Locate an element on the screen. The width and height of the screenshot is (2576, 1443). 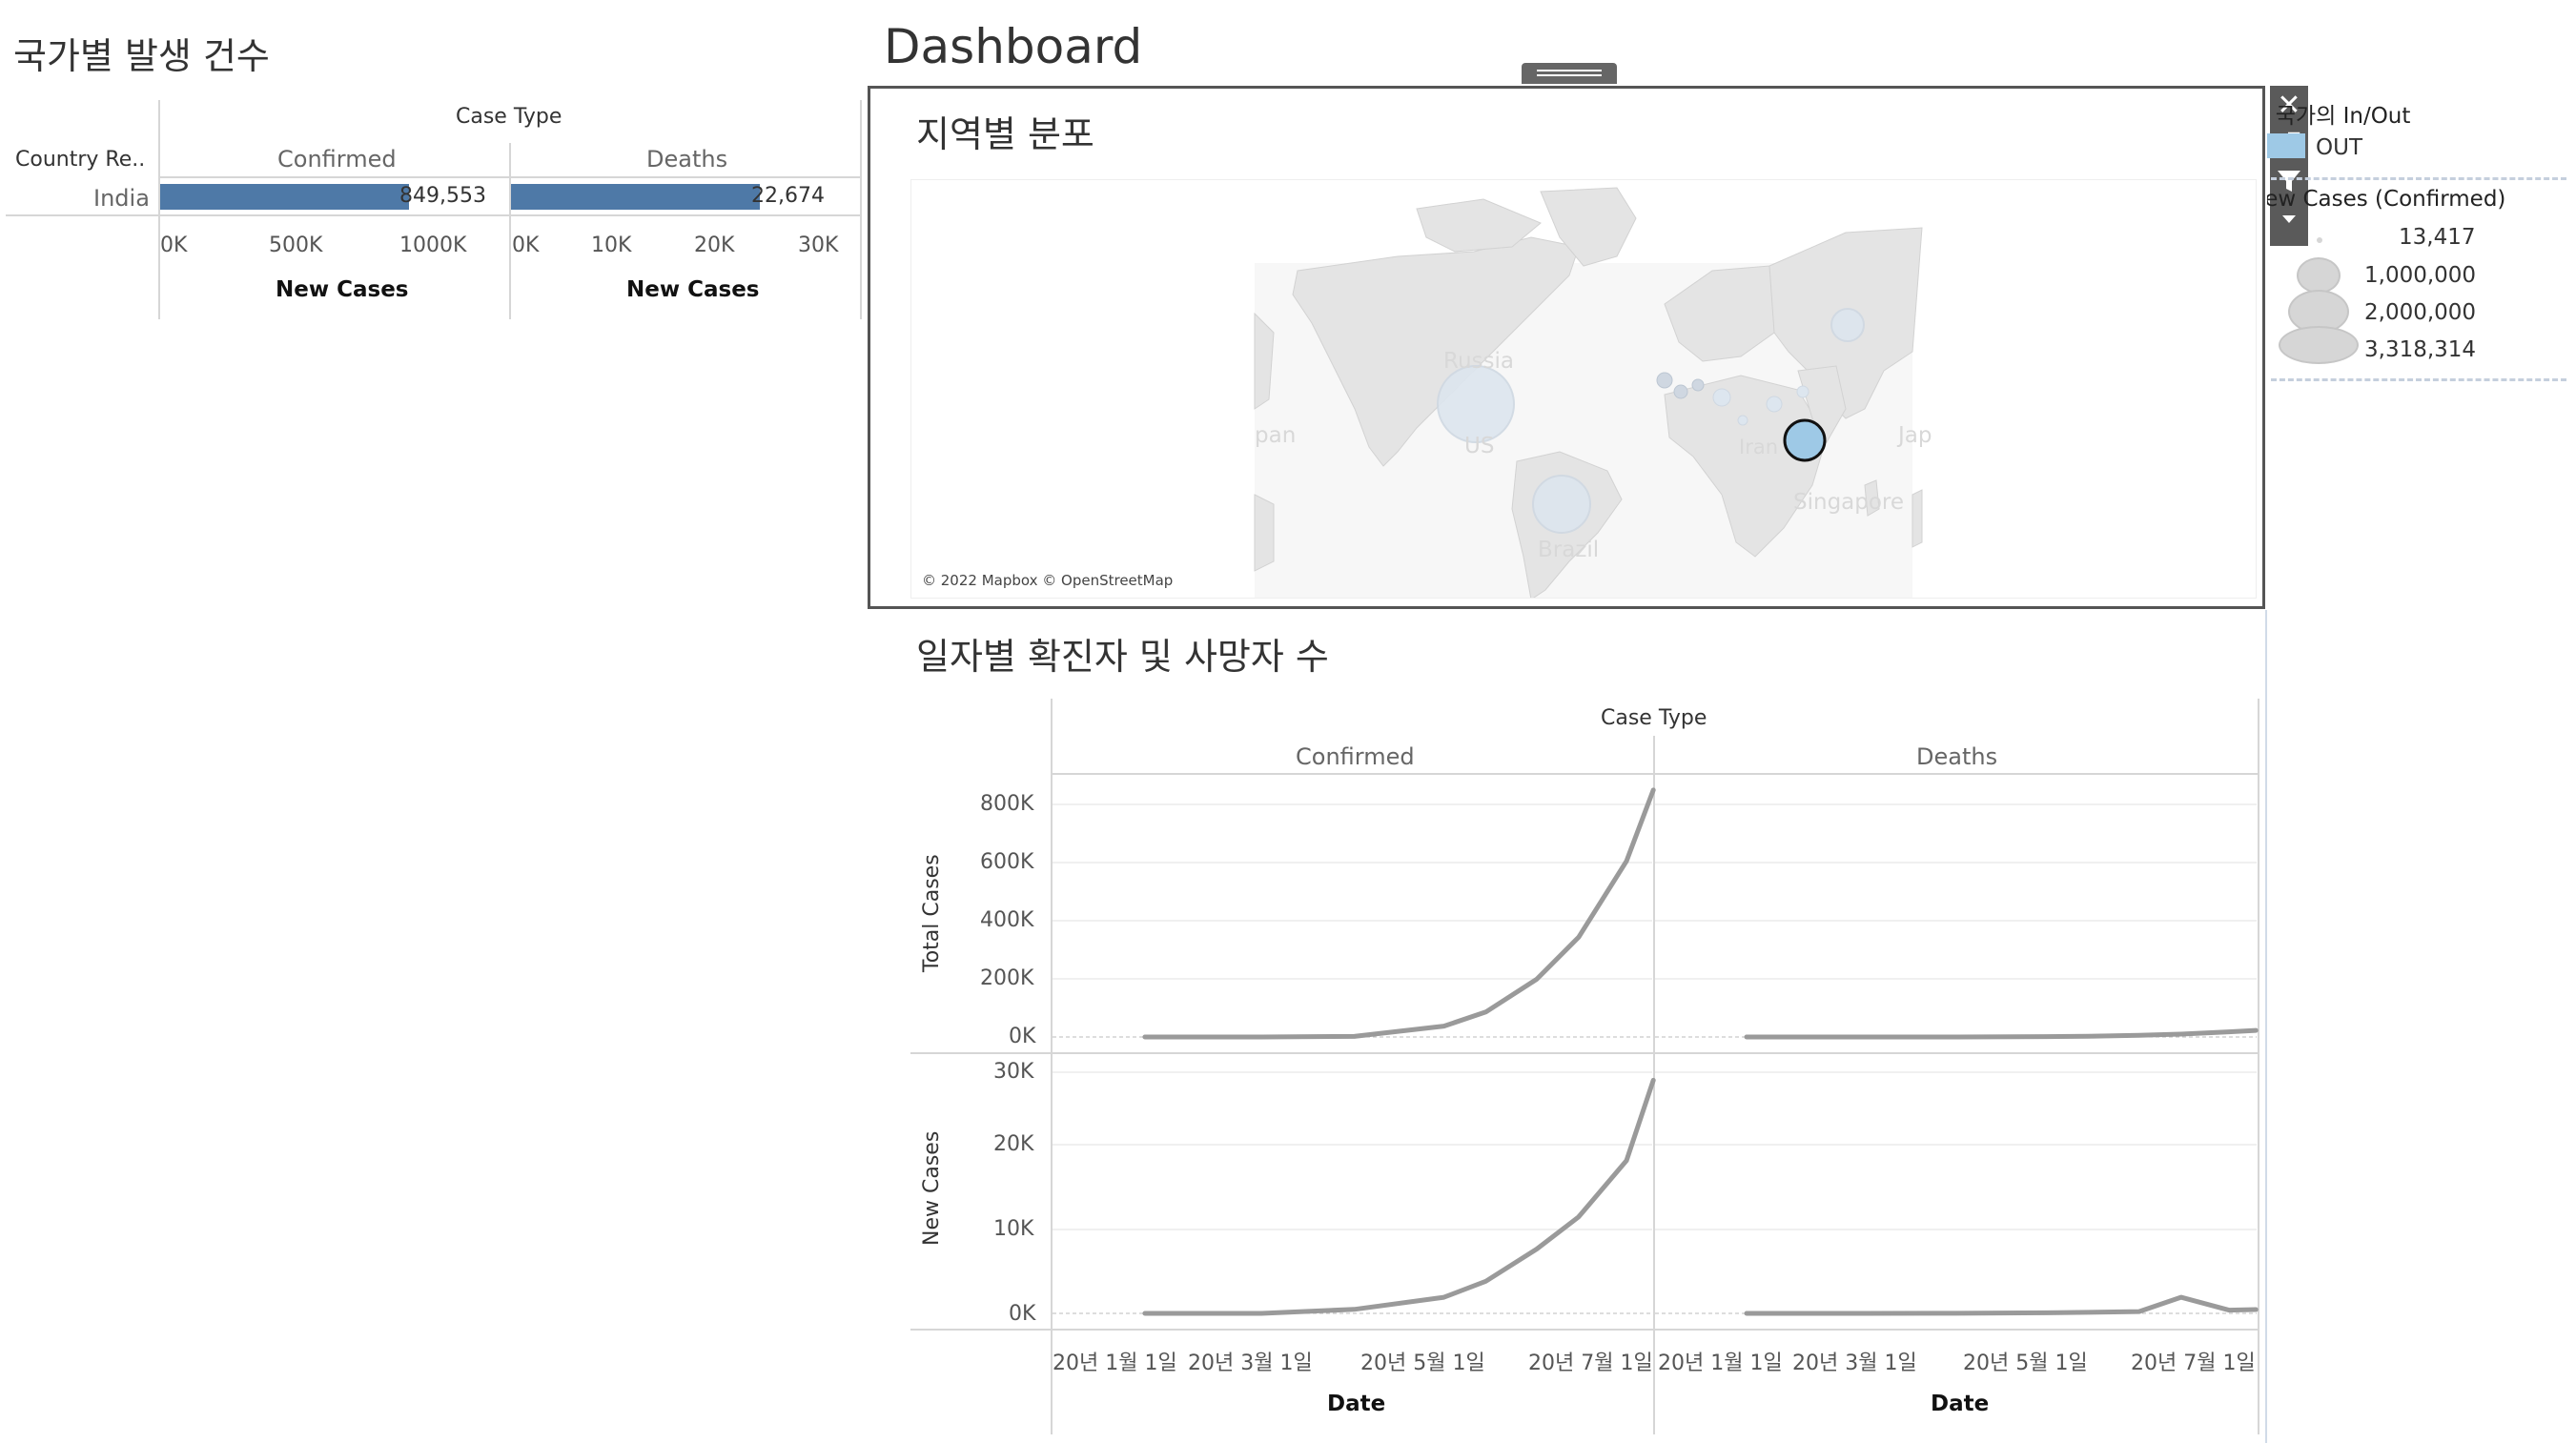
map-bubble-us is located at coordinates (1476, 404).